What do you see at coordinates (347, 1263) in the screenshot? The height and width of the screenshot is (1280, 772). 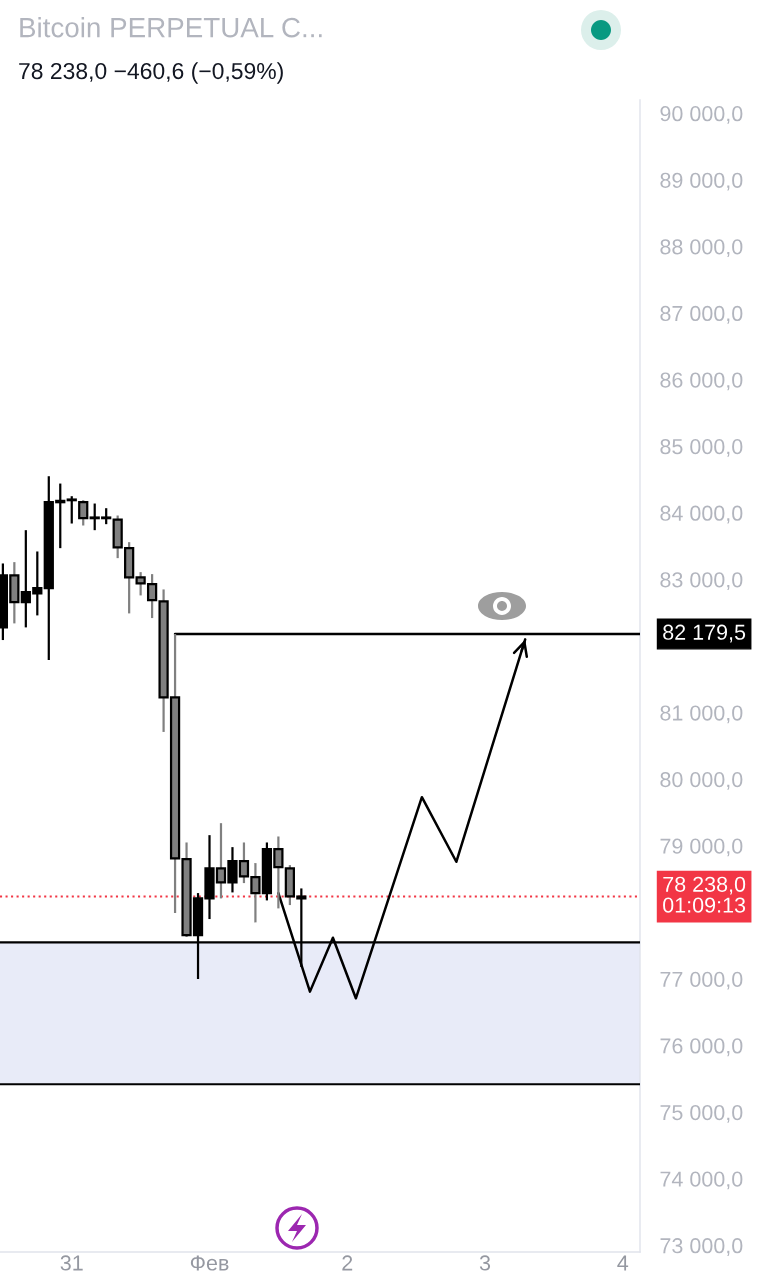 I see `x-tick-label: 2` at bounding box center [347, 1263].